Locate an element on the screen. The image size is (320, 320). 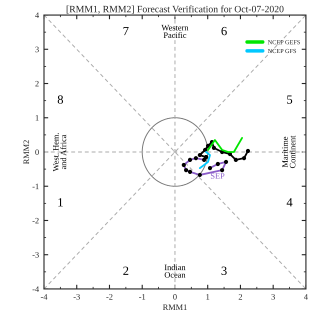
annotation: Maritime Continent is located at coordinates (289, 152).